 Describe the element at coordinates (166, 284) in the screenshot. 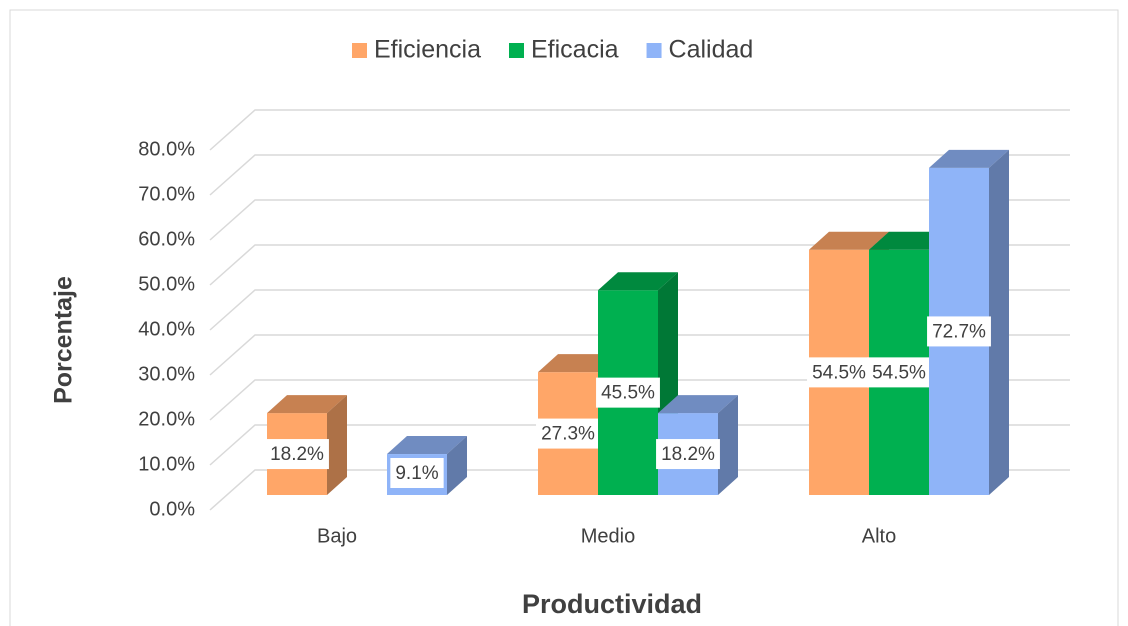

I see `y-tick-label: 50.0%` at that location.